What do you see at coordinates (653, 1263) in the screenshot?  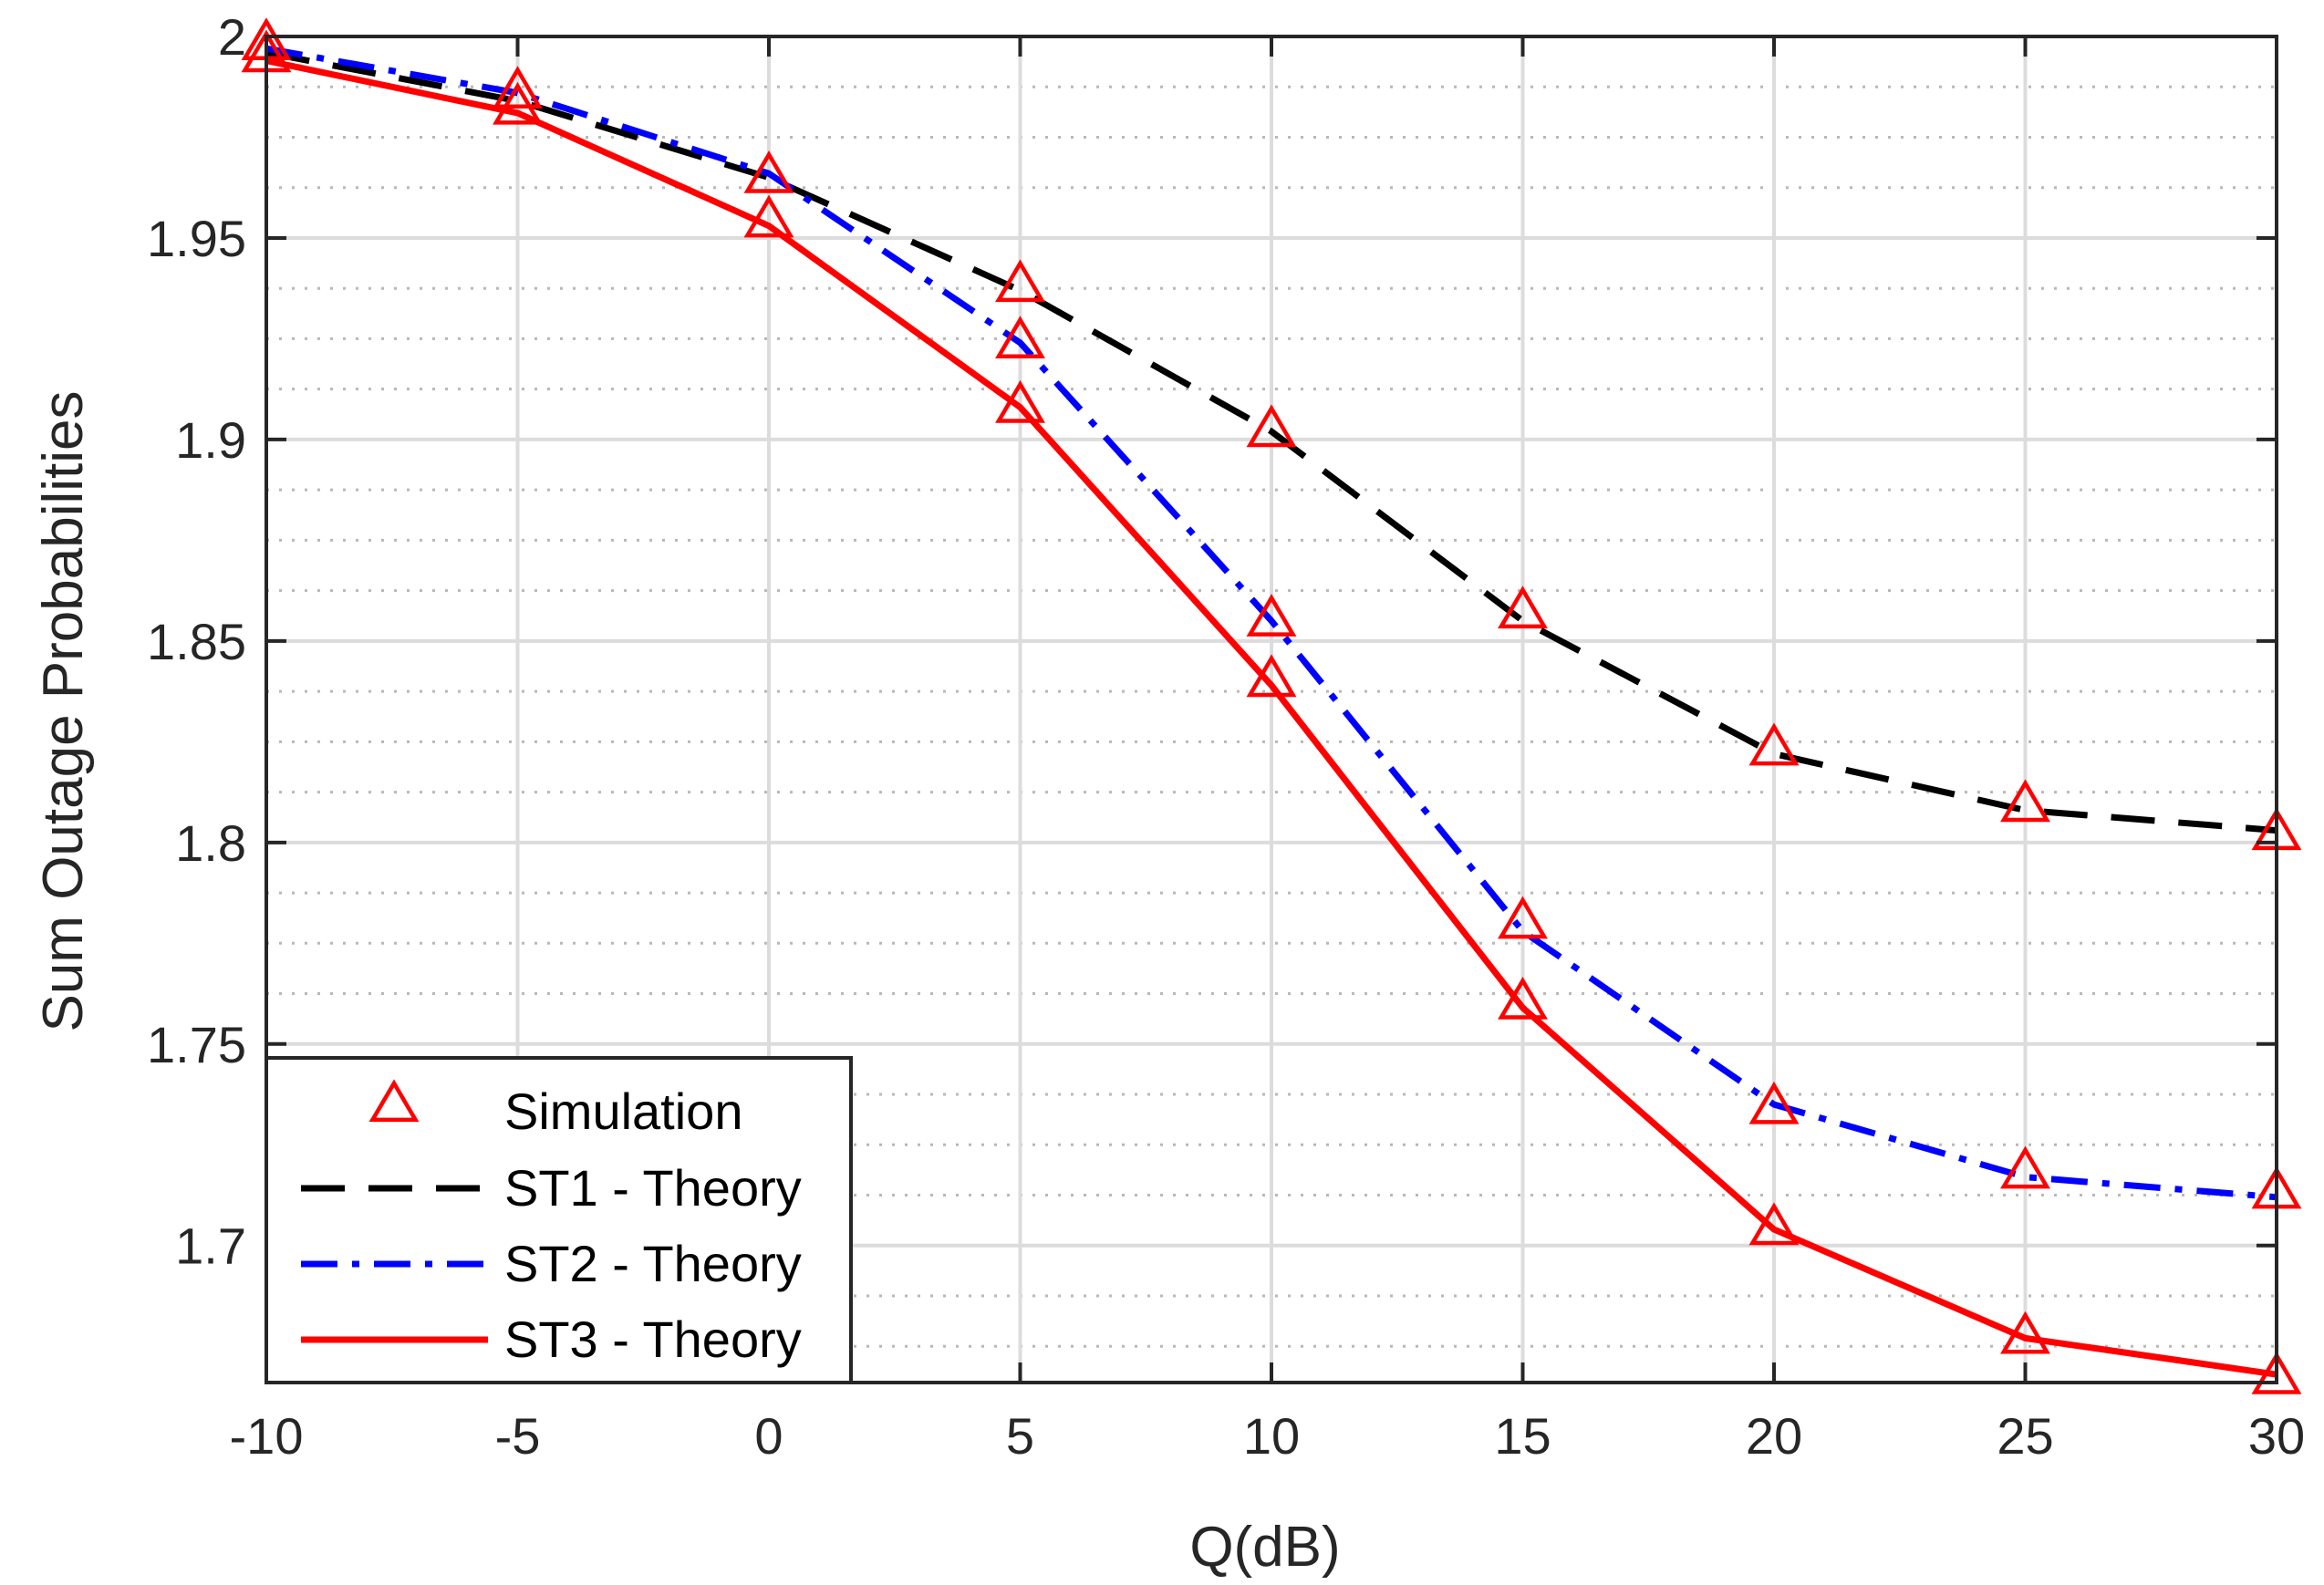 I see `legend-label-st2: ST2 - Theory` at bounding box center [653, 1263].